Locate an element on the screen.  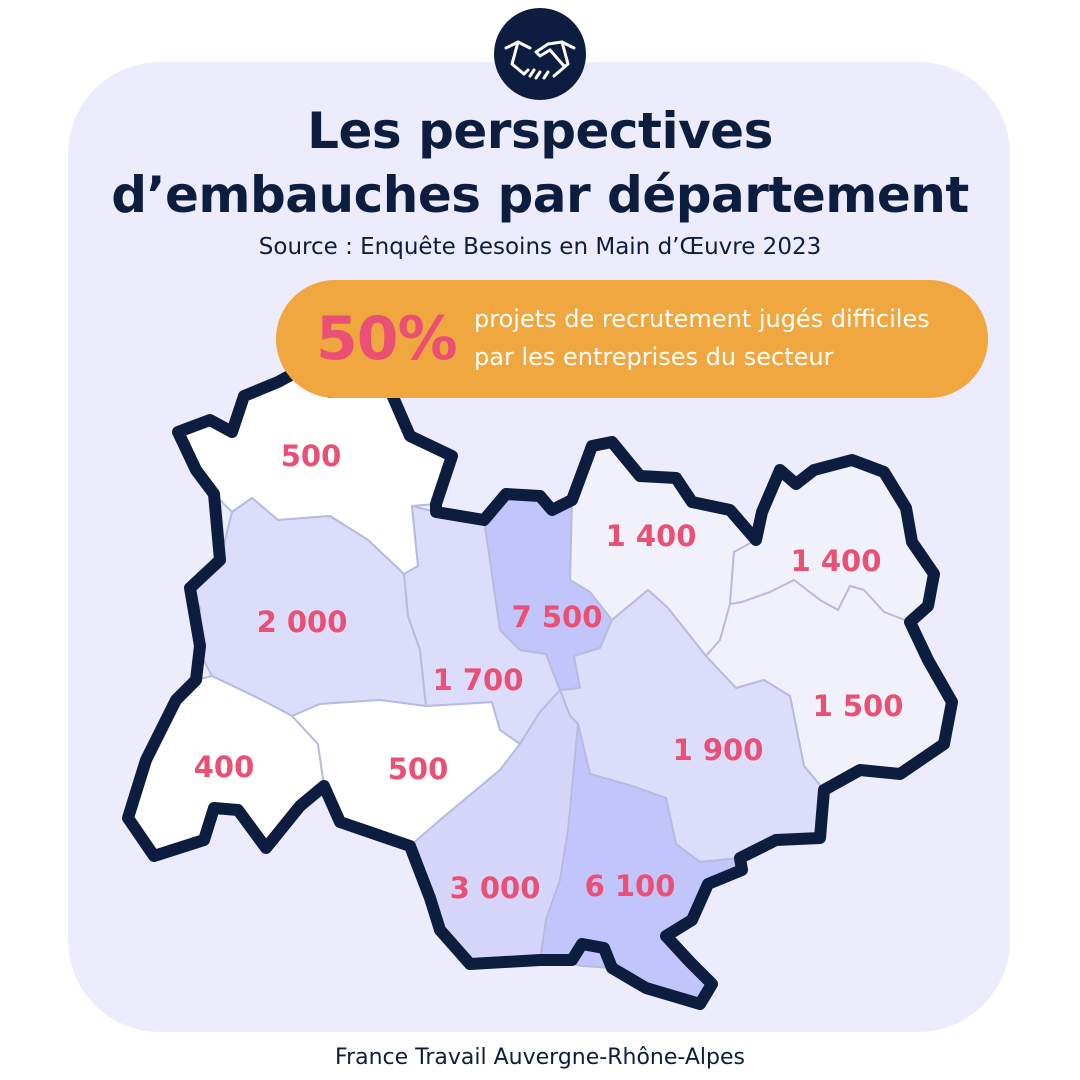
value-cantal: 400 is located at coordinates (224, 767).